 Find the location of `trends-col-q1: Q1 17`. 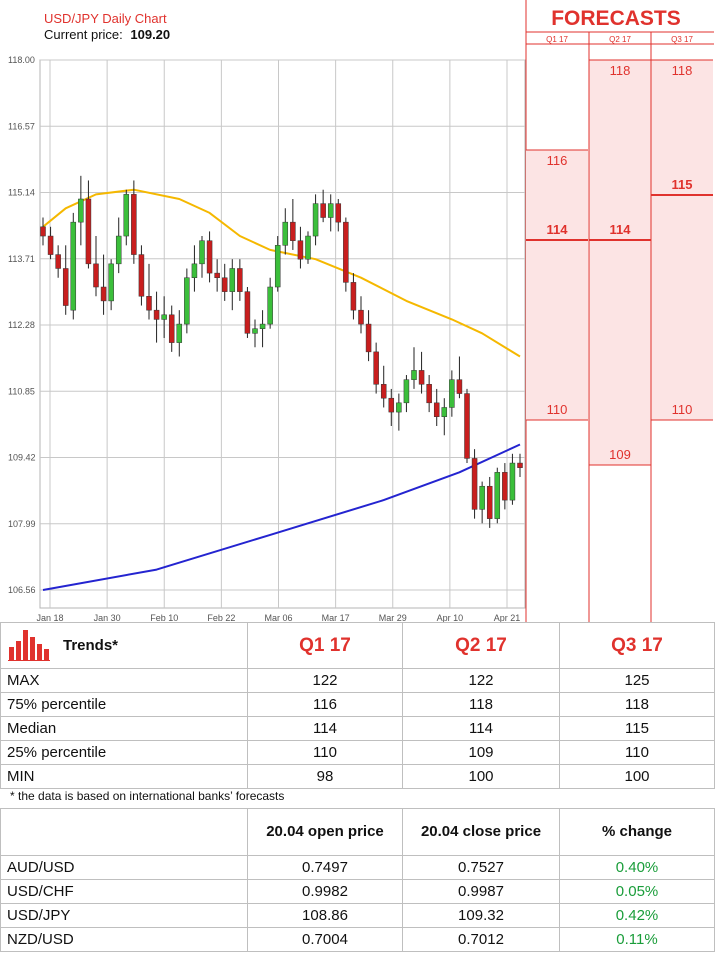

trends-col-q1: Q1 17 is located at coordinates (325, 645).